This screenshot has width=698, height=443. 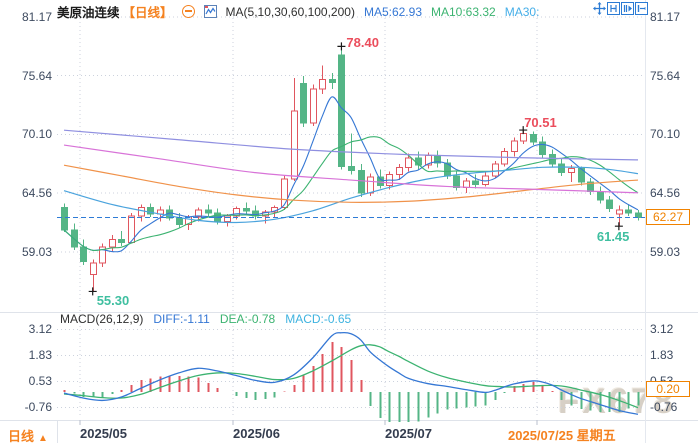 I want to click on price-annotation-low: 61.45, so click(x=613, y=237).